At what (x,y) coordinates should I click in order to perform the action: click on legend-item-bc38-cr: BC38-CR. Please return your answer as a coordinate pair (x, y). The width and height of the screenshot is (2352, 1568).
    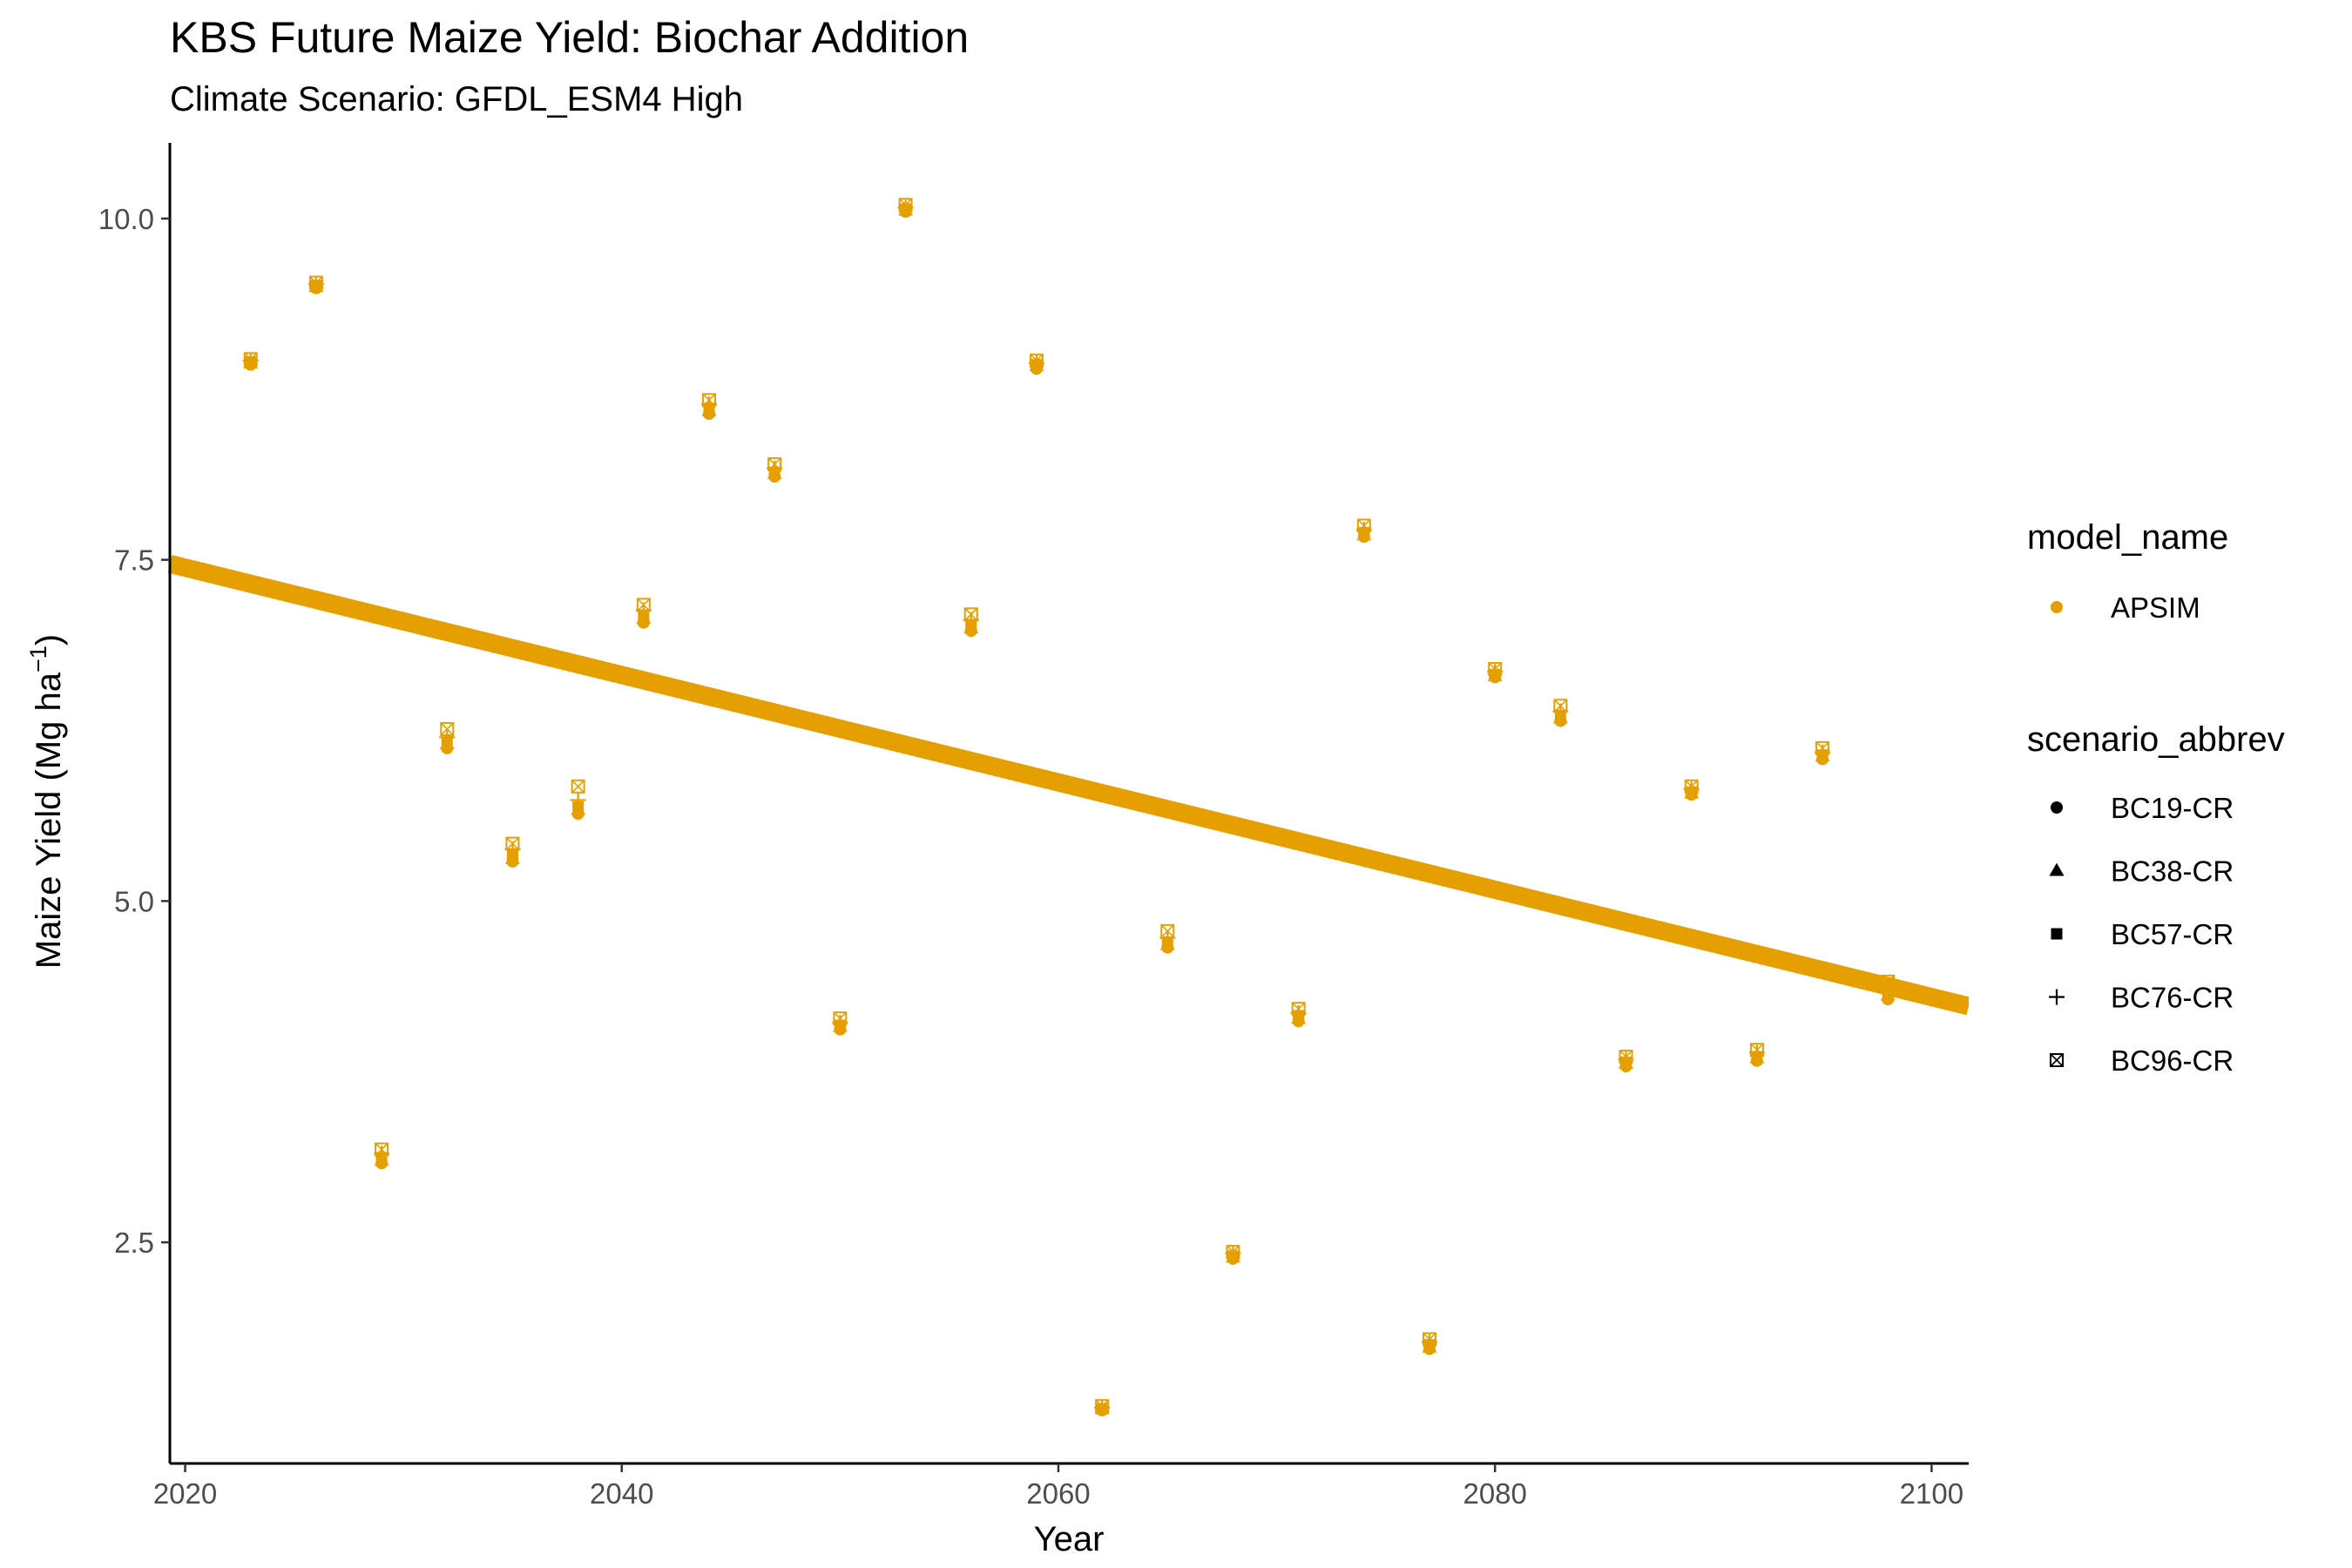
    Looking at the image, I should click on (2141, 871).